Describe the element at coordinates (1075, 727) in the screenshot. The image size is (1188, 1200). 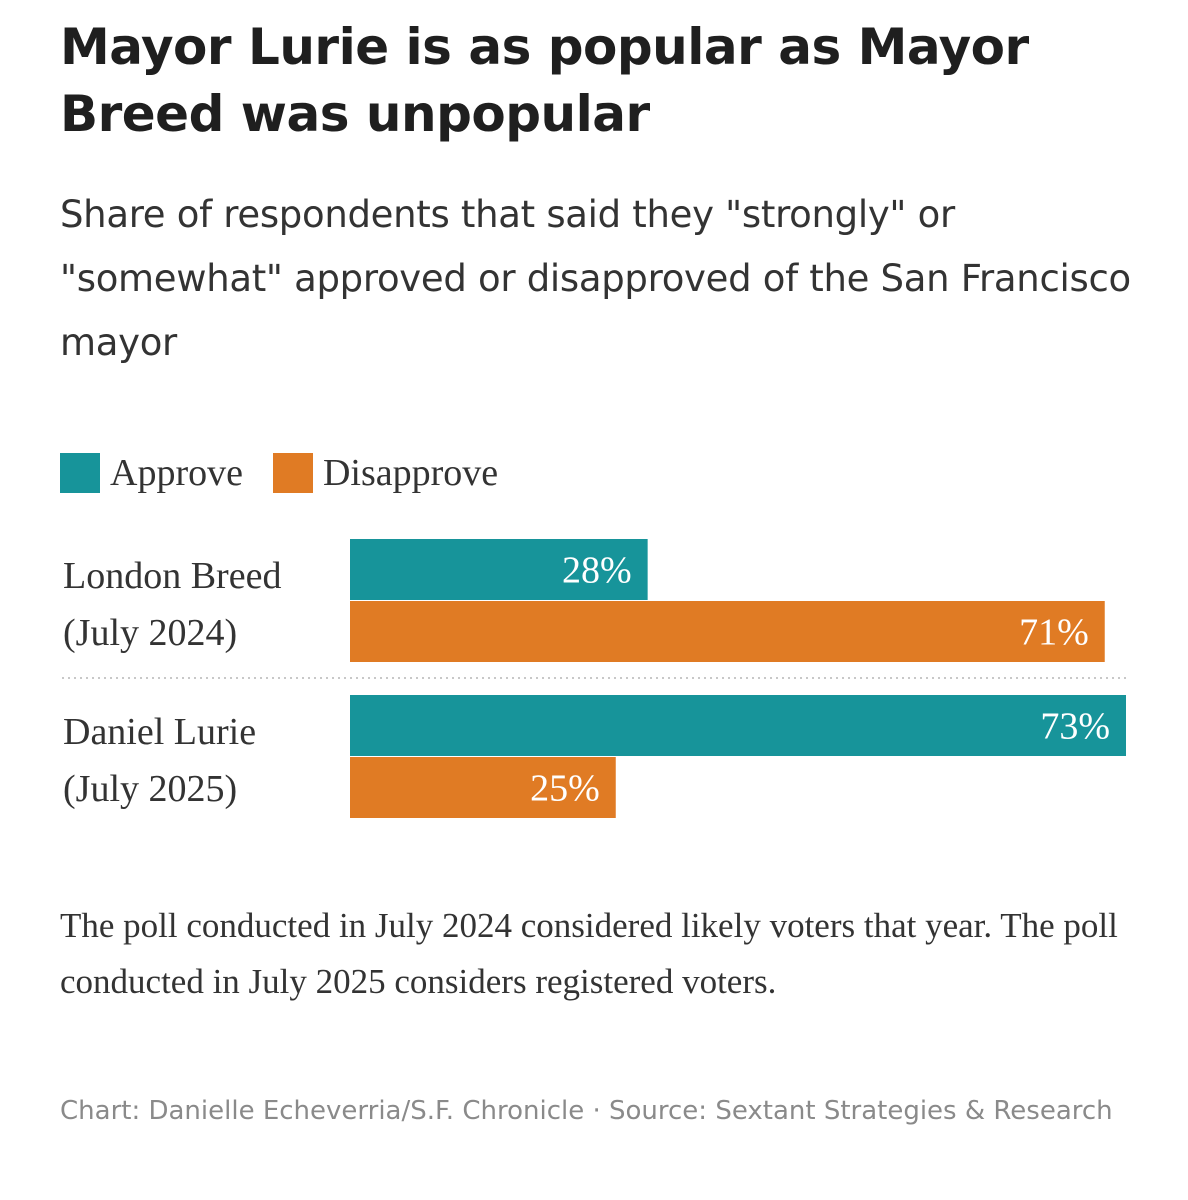
I see `data-label-approve-2: 73%` at that location.